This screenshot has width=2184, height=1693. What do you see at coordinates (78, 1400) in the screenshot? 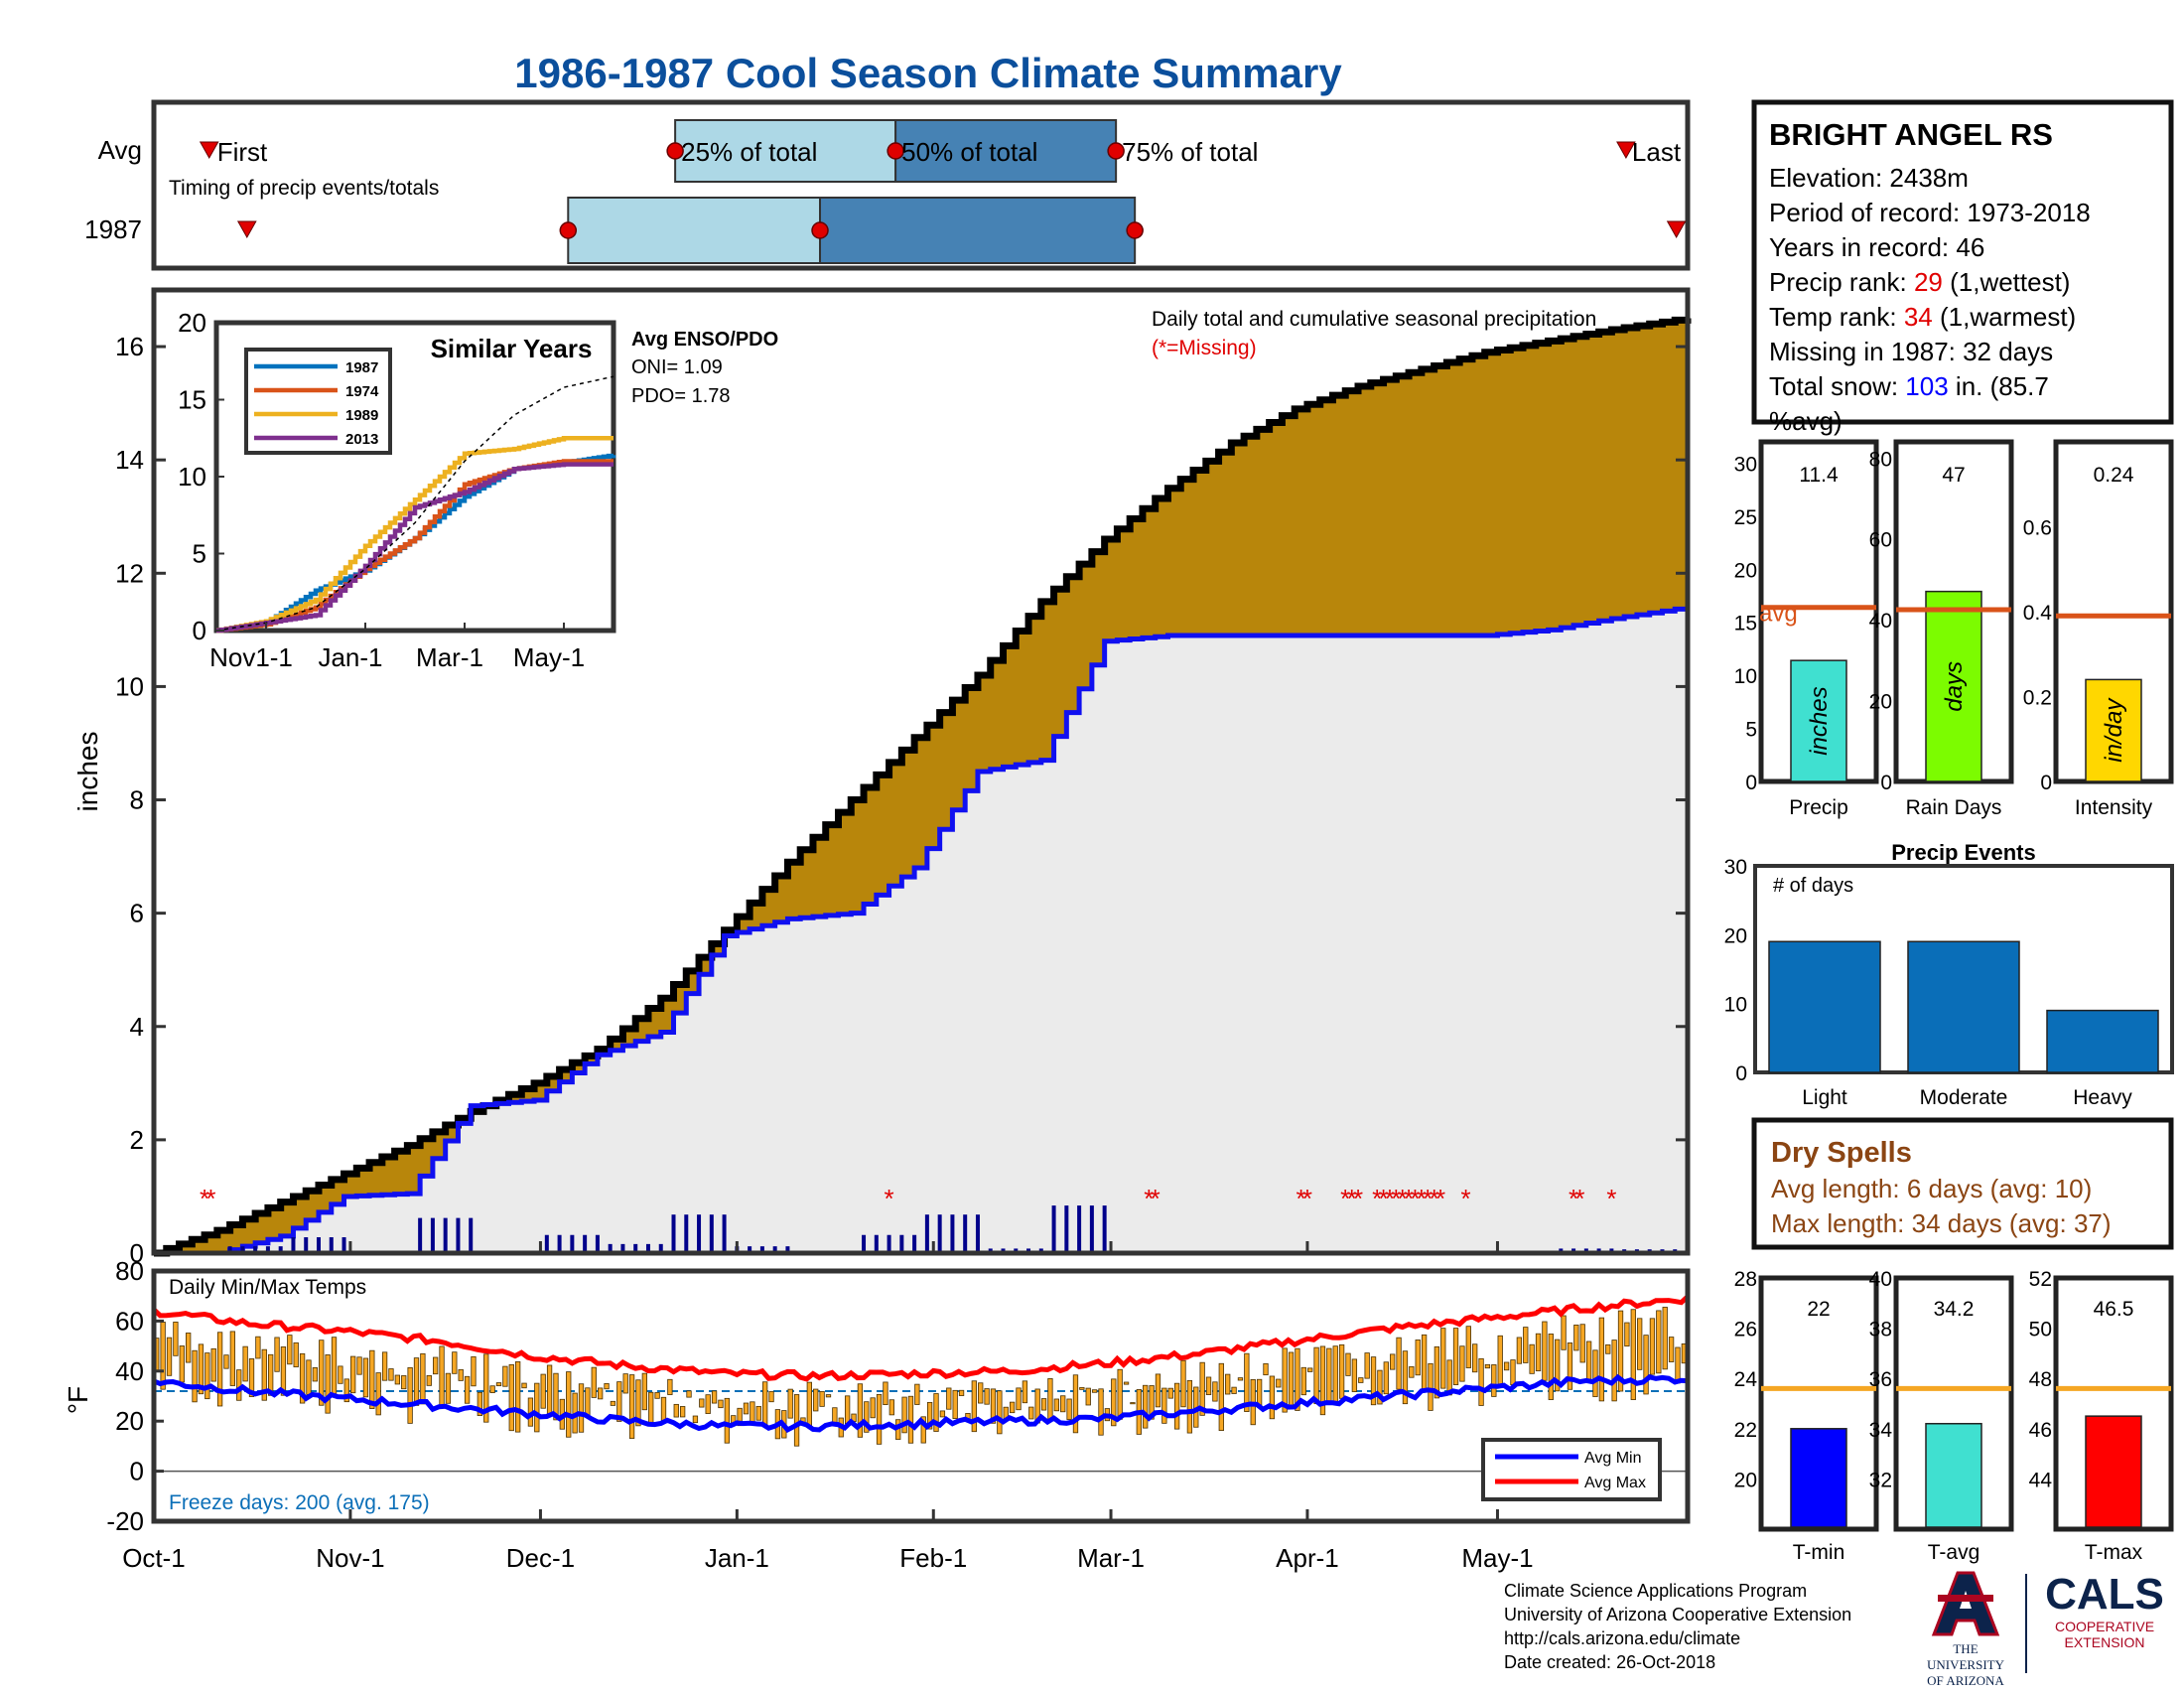
I see `temps-ylabel: °F` at bounding box center [78, 1400].